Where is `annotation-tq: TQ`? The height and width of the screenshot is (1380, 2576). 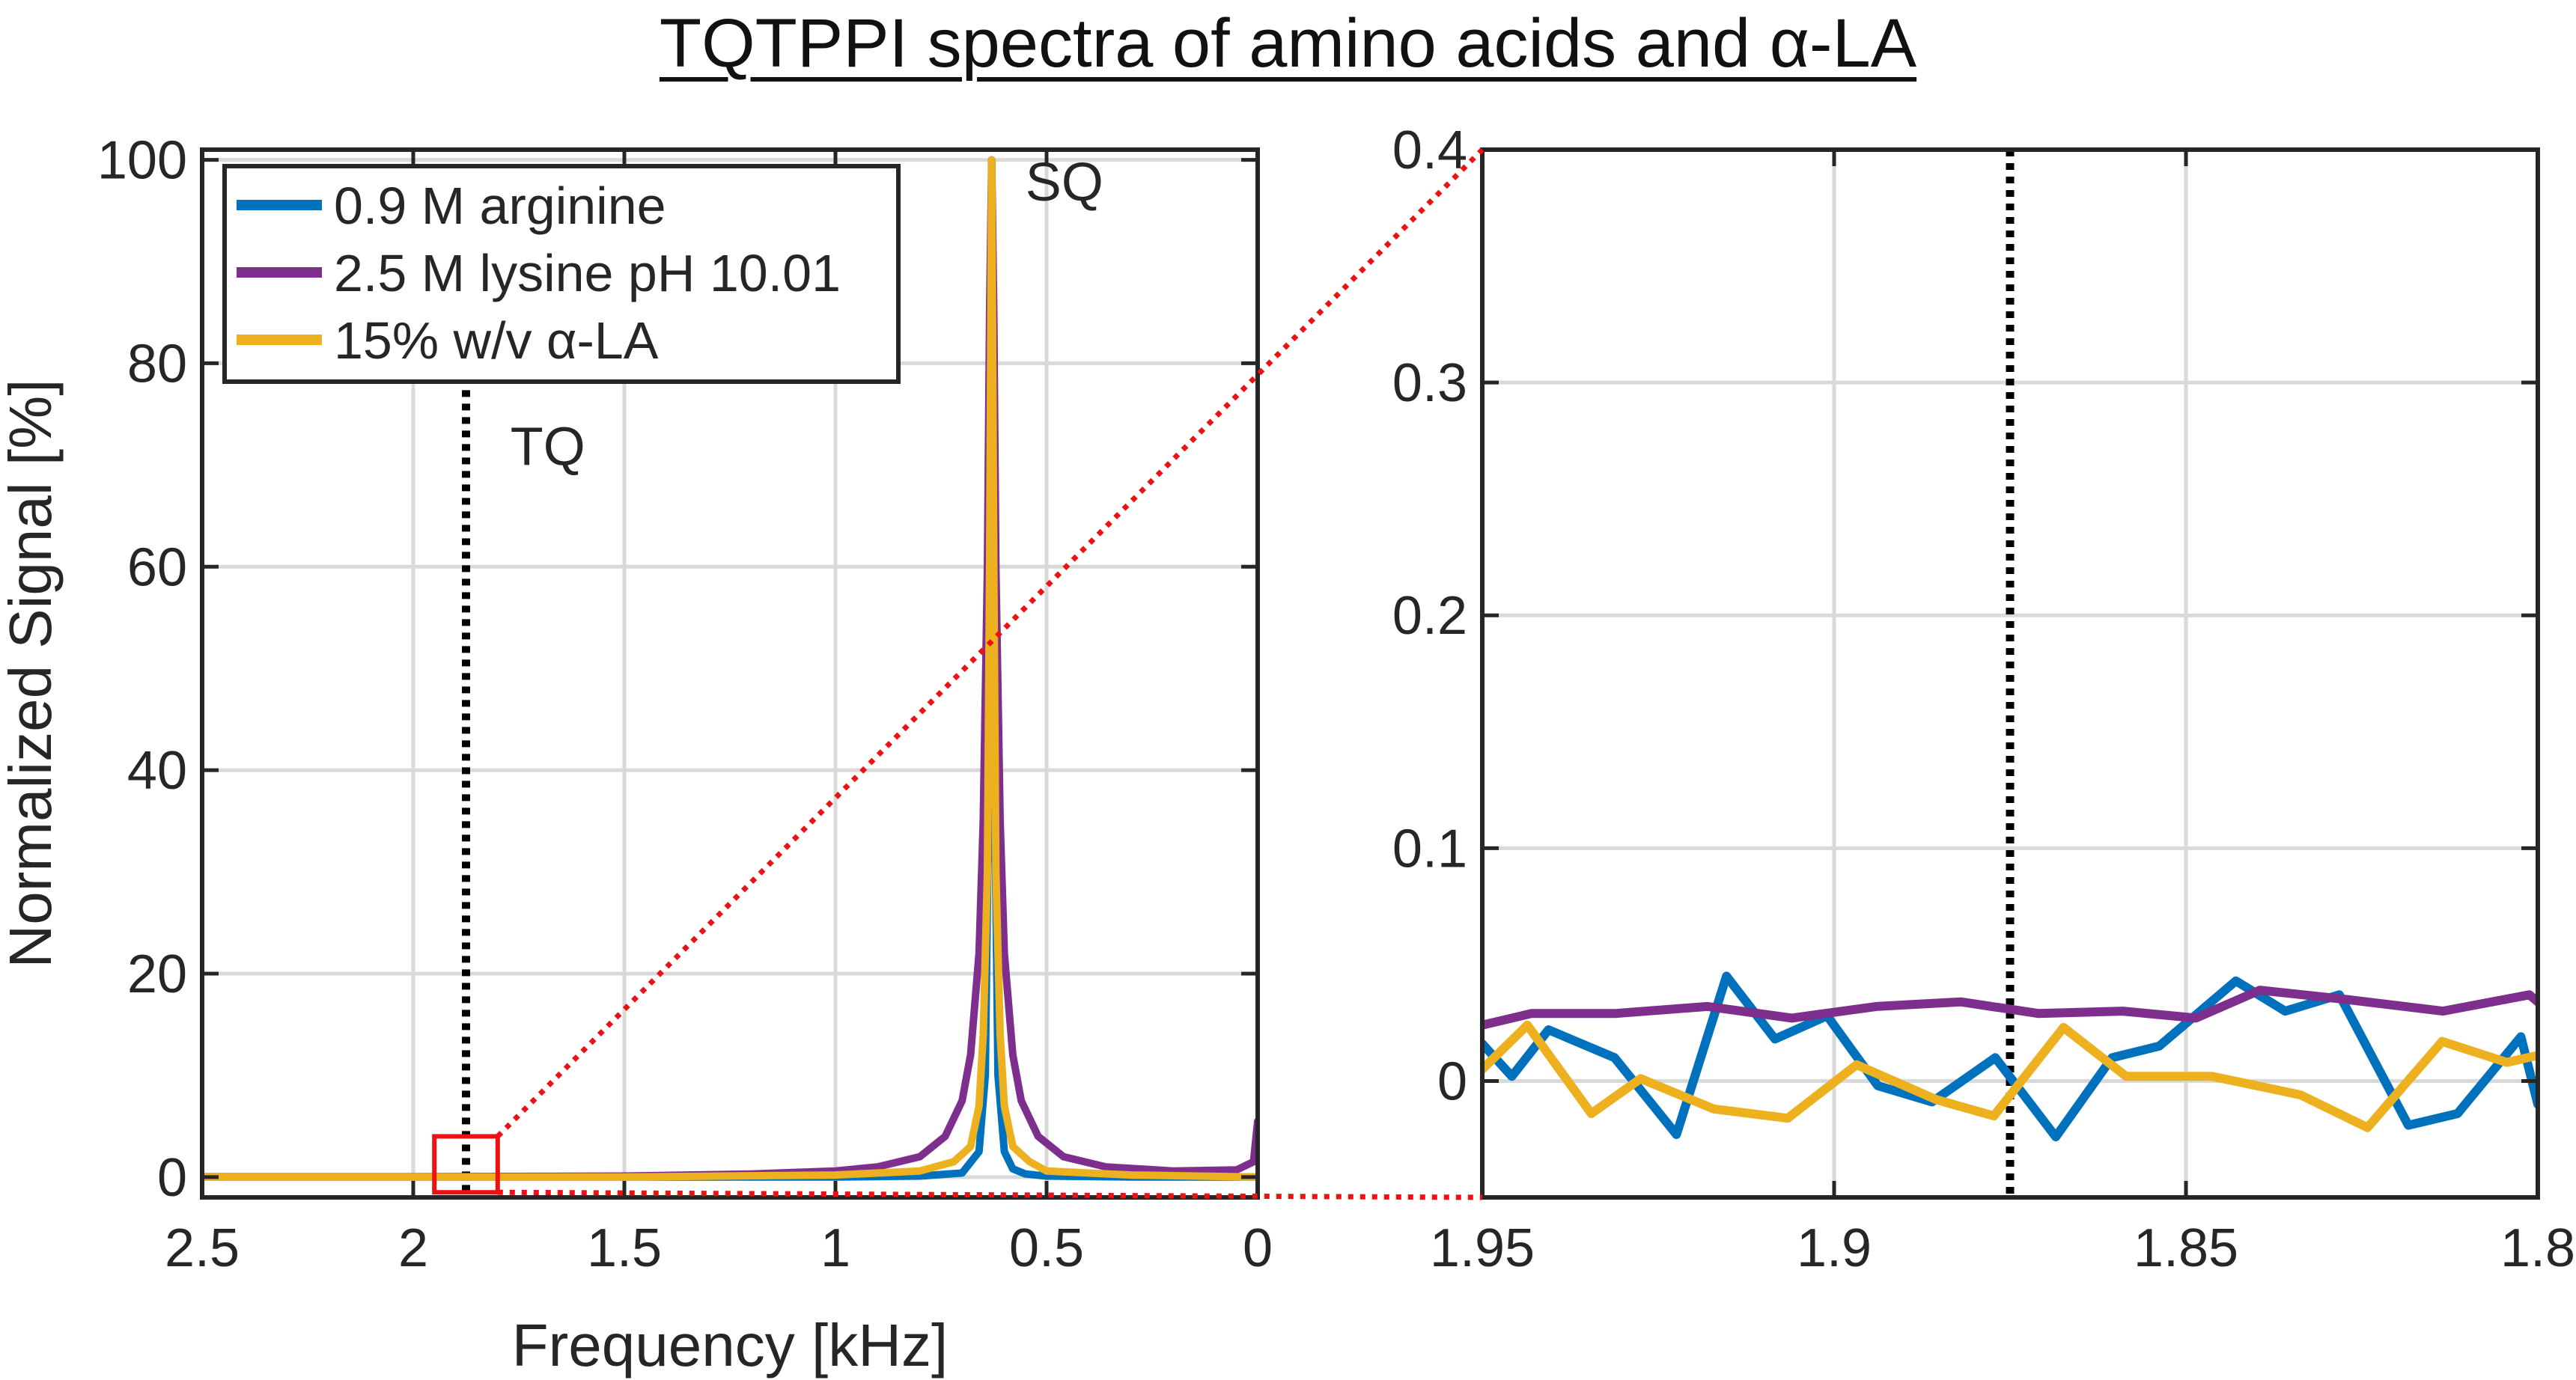 annotation-tq: TQ is located at coordinates (548, 447).